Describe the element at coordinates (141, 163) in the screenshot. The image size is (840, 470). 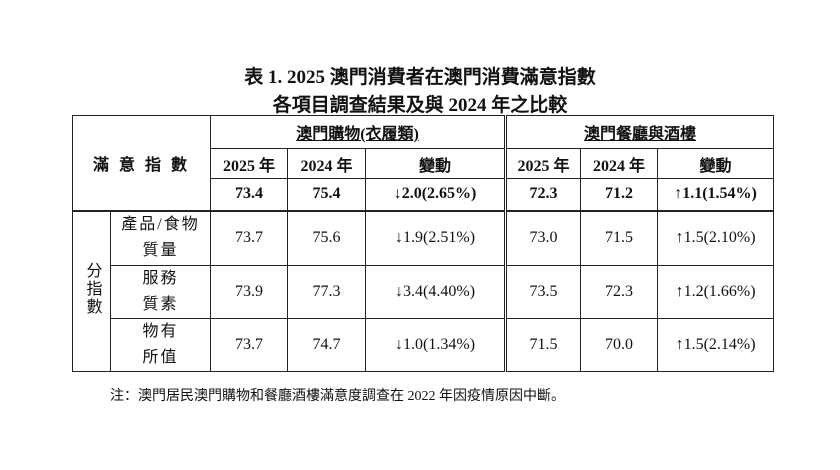
I see `corner: 滿 意 指 數` at that location.